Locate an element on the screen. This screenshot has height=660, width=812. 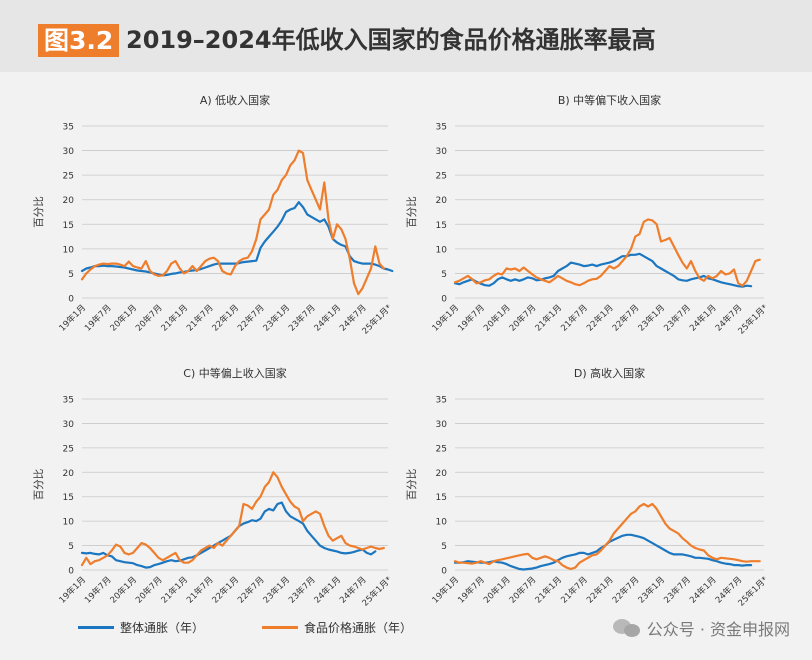
panel-title: A) 低收入国家 is located at coordinates (235, 100).